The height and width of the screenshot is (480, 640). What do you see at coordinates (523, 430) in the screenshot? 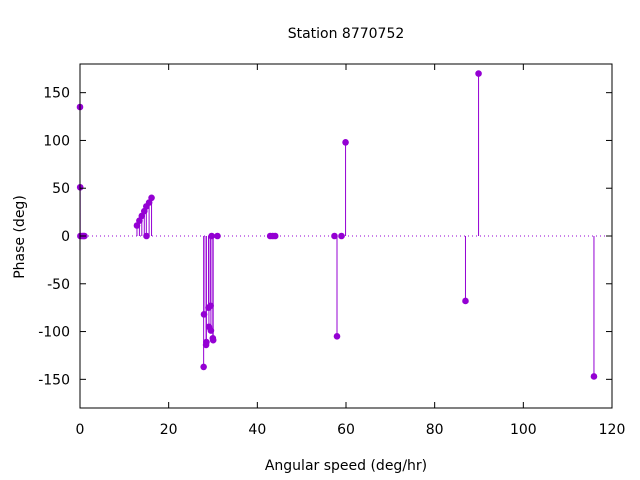
I see `x-tick-label: 100` at bounding box center [523, 430].